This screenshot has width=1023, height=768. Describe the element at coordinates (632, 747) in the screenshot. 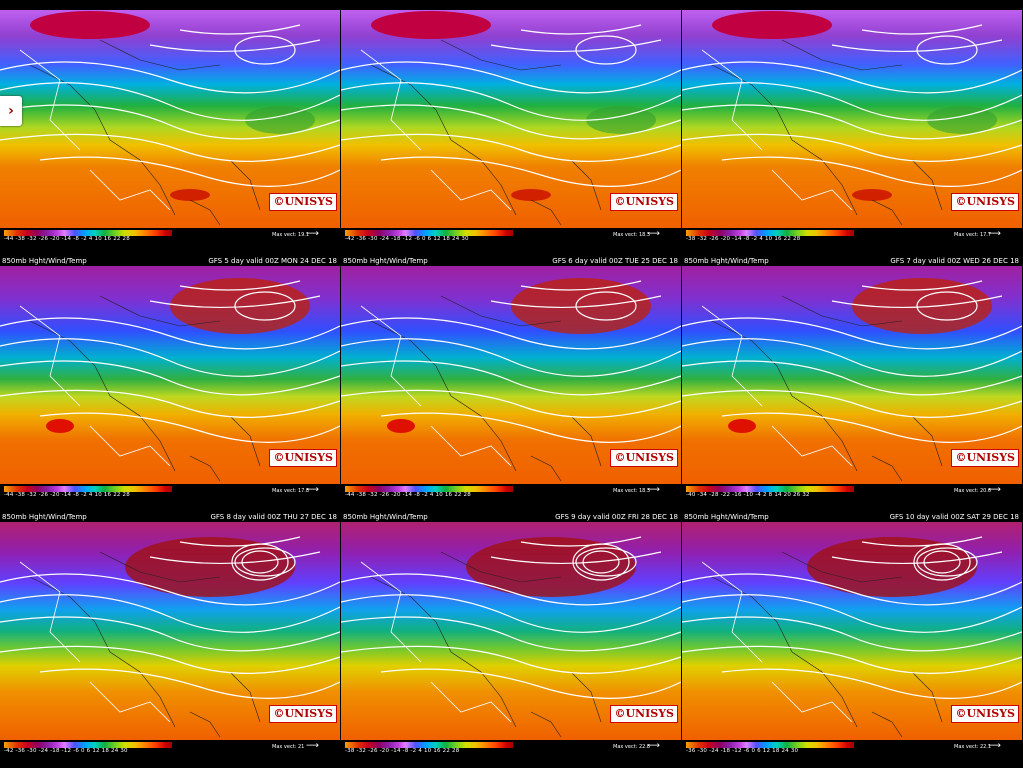

I see `max-vector: Max vect: 22.8` at that location.